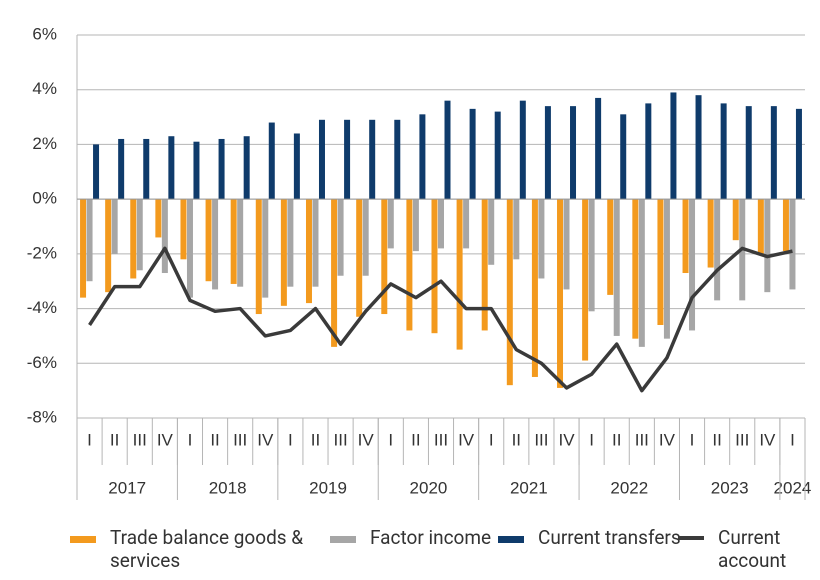 The height and width of the screenshot is (580, 820). I want to click on y-tick-label: 0%, so click(44, 198).